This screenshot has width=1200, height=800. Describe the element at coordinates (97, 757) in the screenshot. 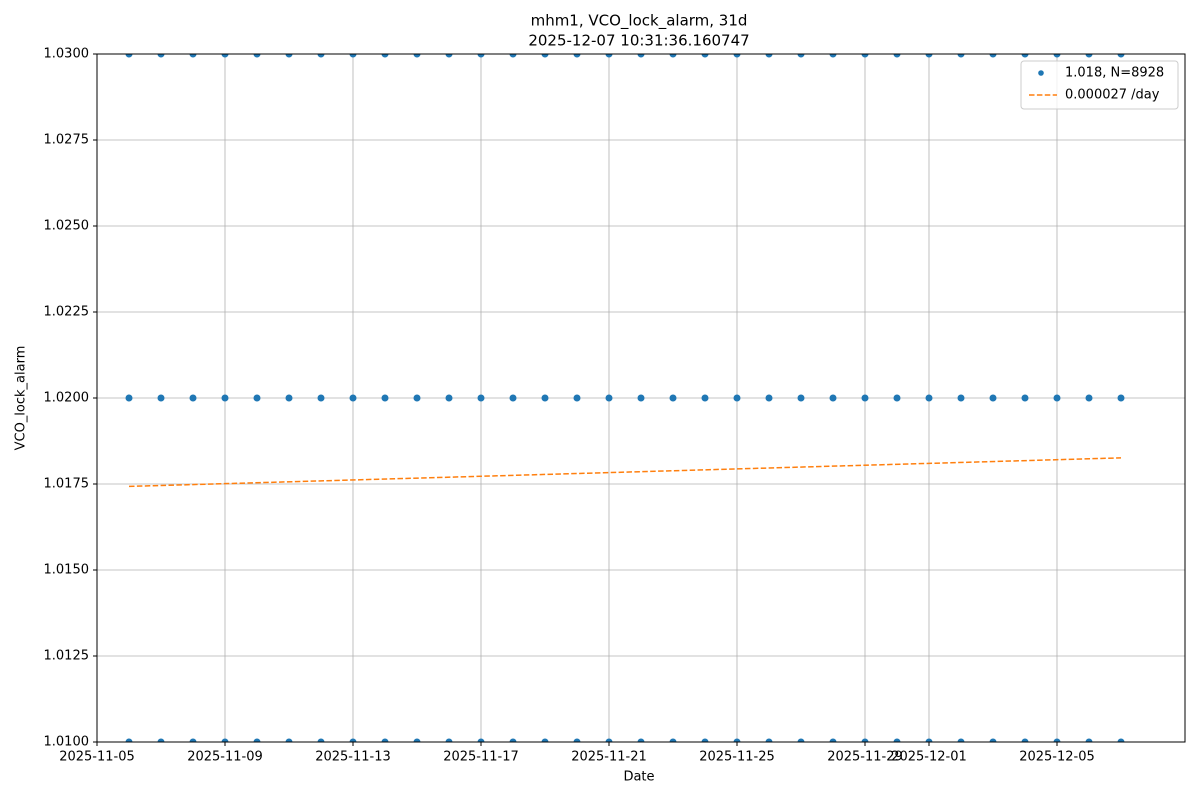

I see `x-tick-label: 2025-11-05` at that location.